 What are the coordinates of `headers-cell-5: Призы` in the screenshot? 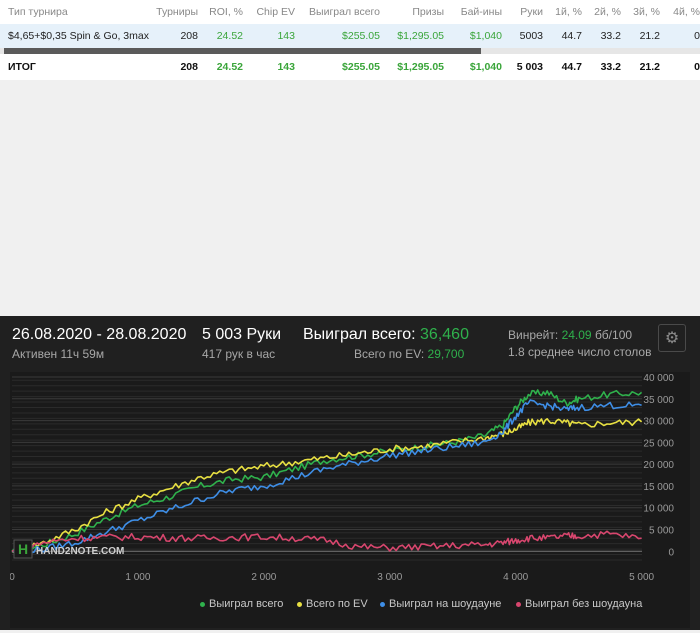 It's located at (428, 12).